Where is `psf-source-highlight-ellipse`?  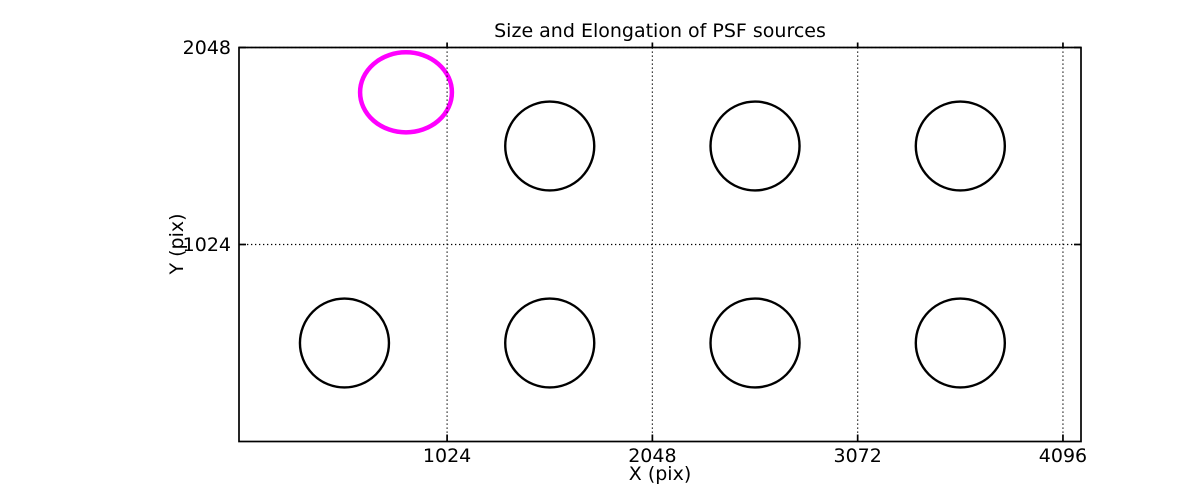 psf-source-highlight-ellipse is located at coordinates (406, 92).